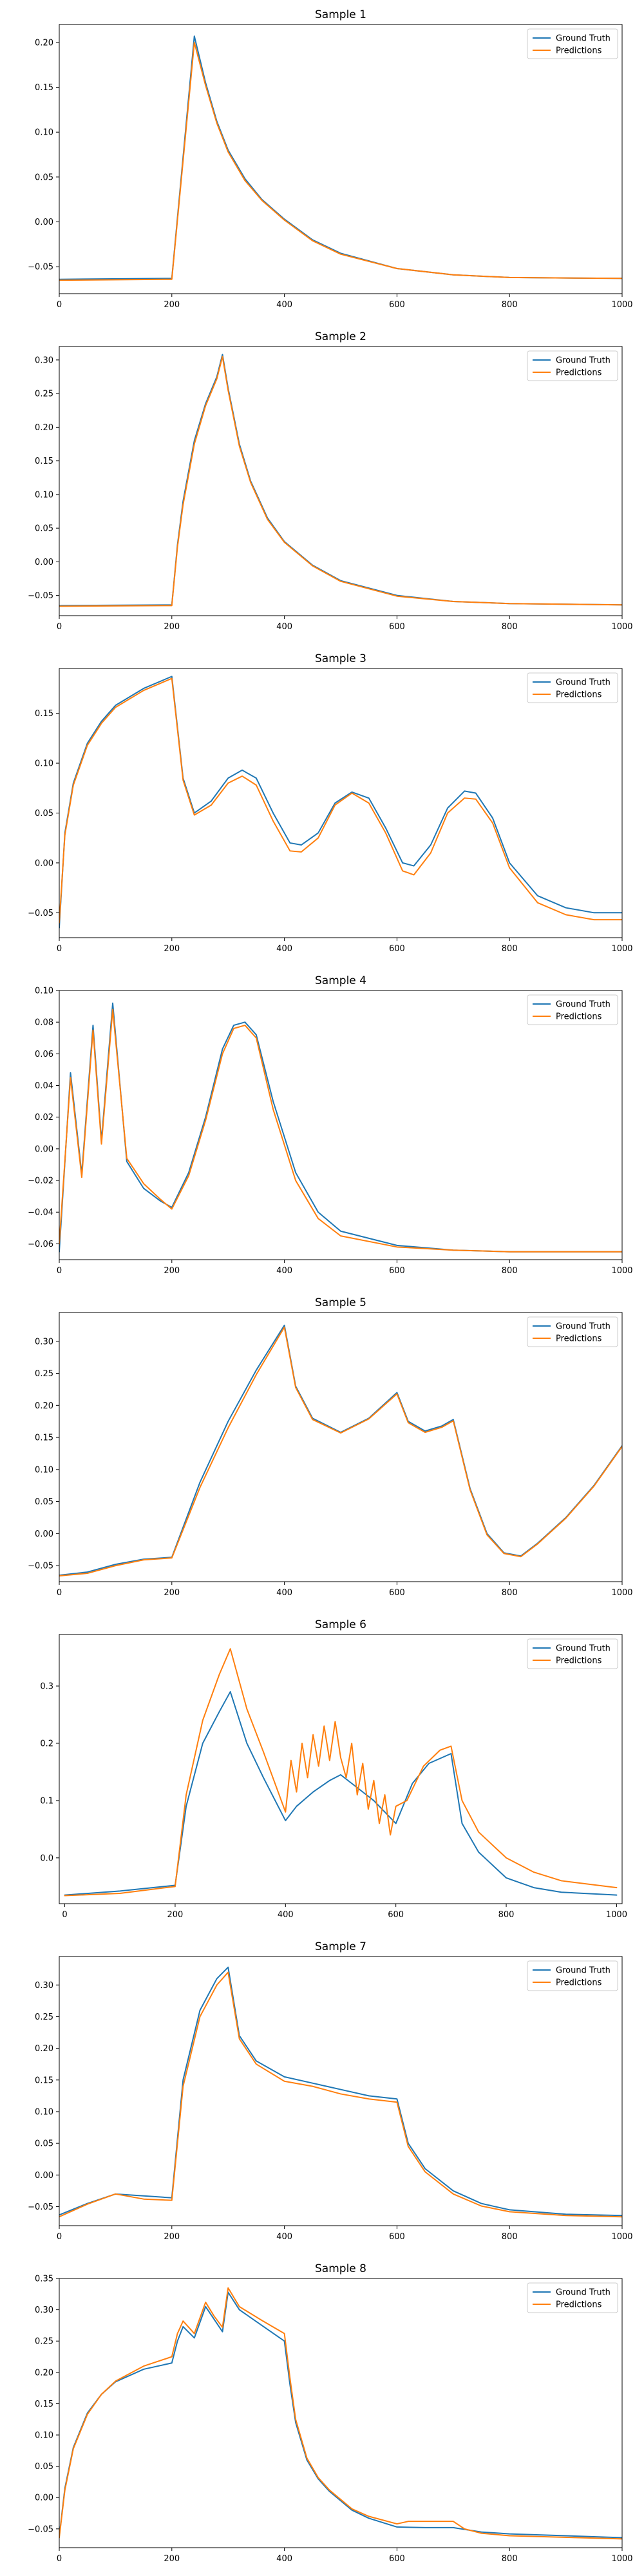  Describe the element at coordinates (46, 1687) in the screenshot. I see `y-tick-label: 0.3` at that location.